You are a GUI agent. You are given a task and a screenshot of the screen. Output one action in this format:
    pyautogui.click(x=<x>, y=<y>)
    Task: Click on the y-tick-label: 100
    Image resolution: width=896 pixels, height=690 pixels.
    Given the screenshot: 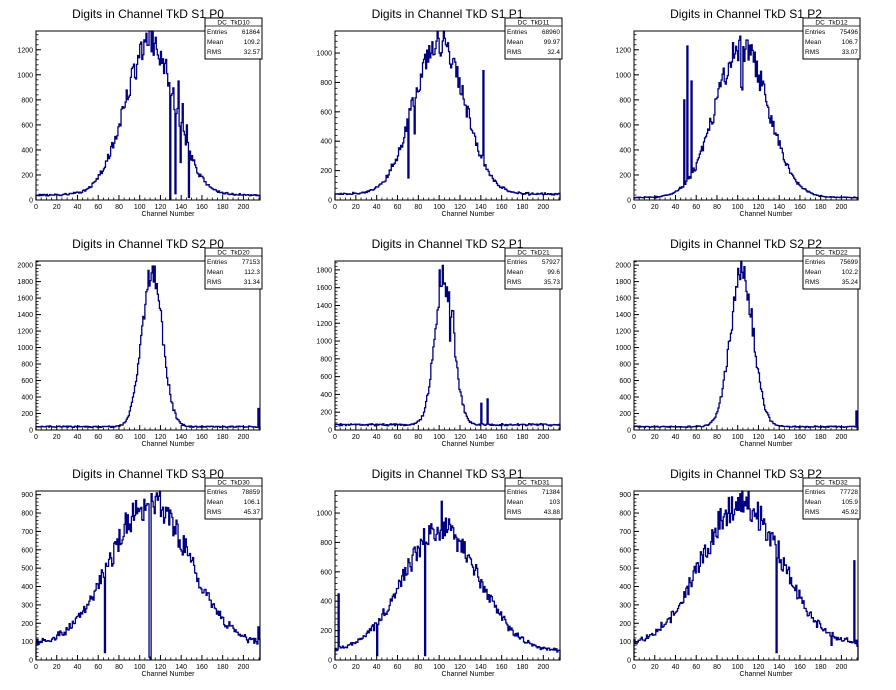 What is the action you would take?
    pyautogui.click(x=27, y=642)
    